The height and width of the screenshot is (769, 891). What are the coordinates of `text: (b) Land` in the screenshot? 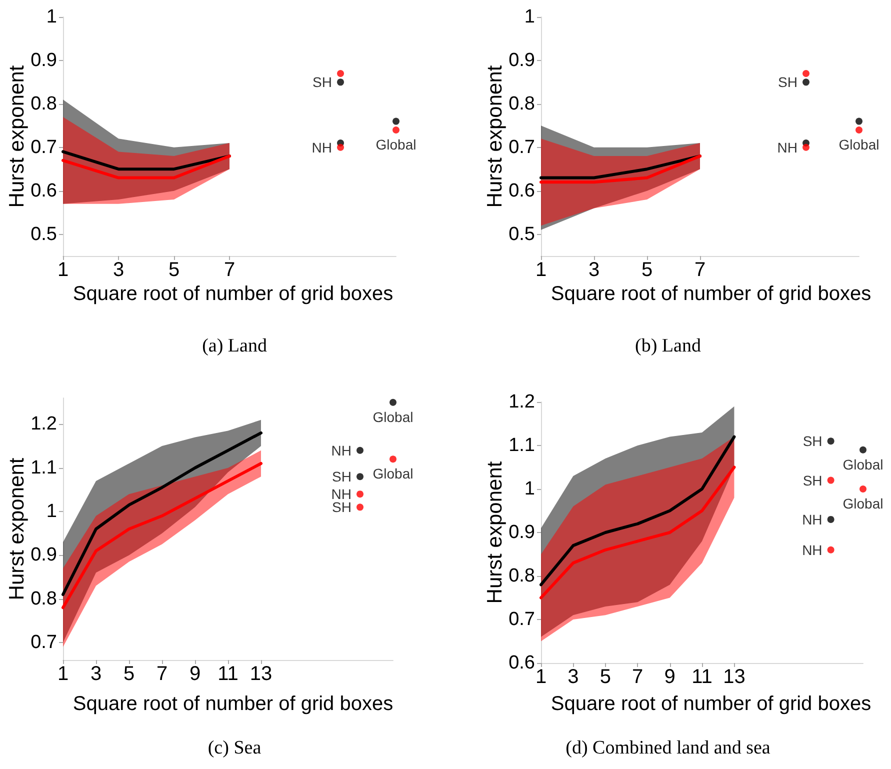 It's located at (668, 346).